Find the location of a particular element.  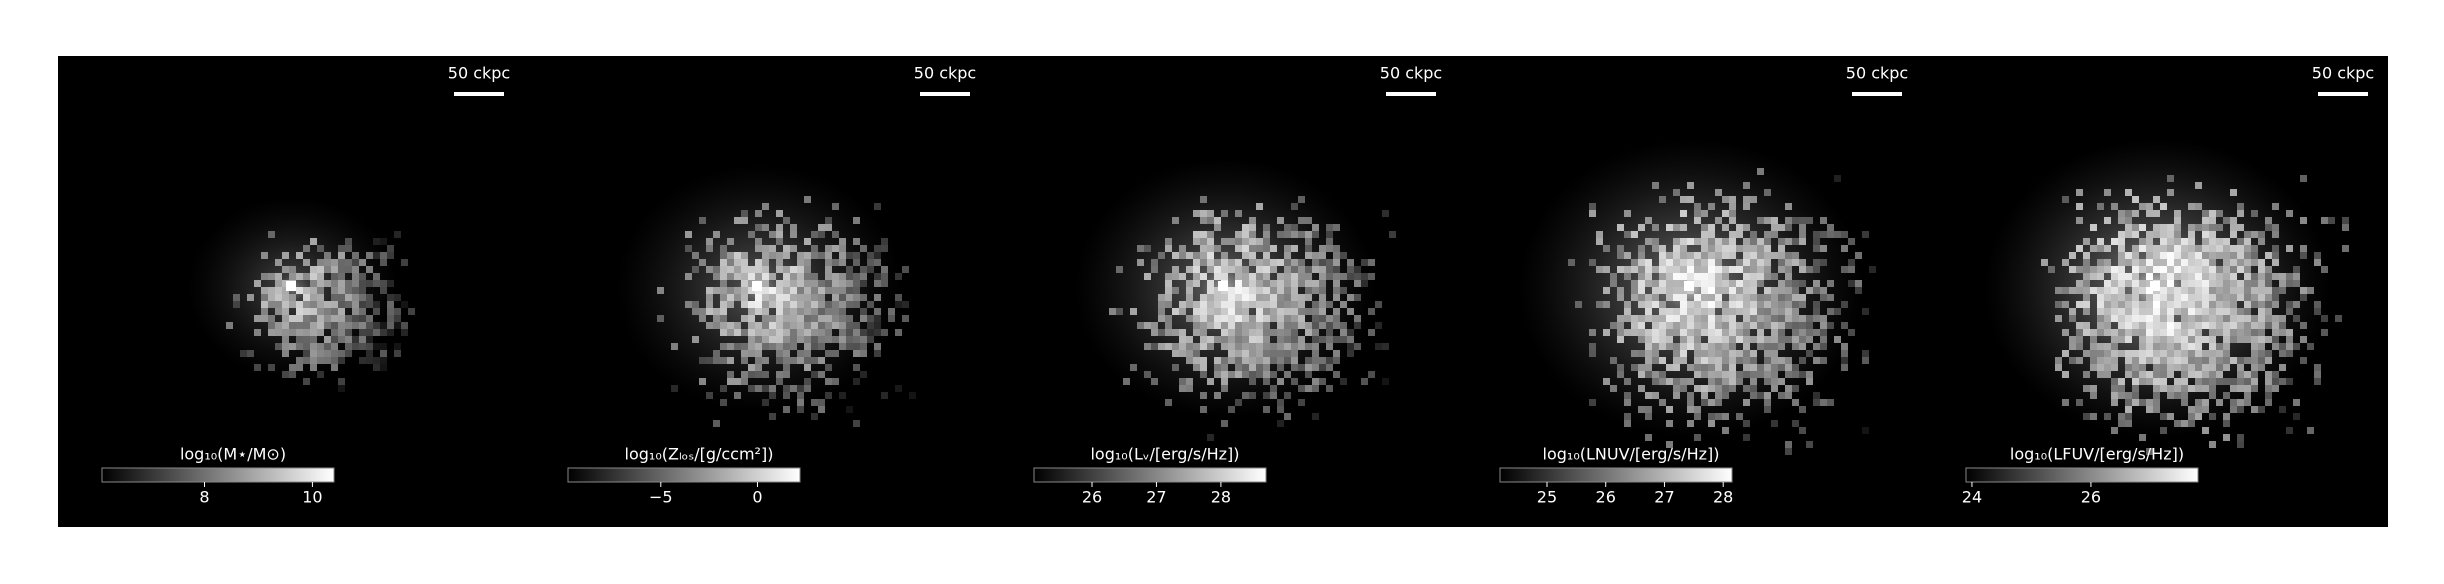

colorbar-tick-label: 26 is located at coordinates (1606, 497).